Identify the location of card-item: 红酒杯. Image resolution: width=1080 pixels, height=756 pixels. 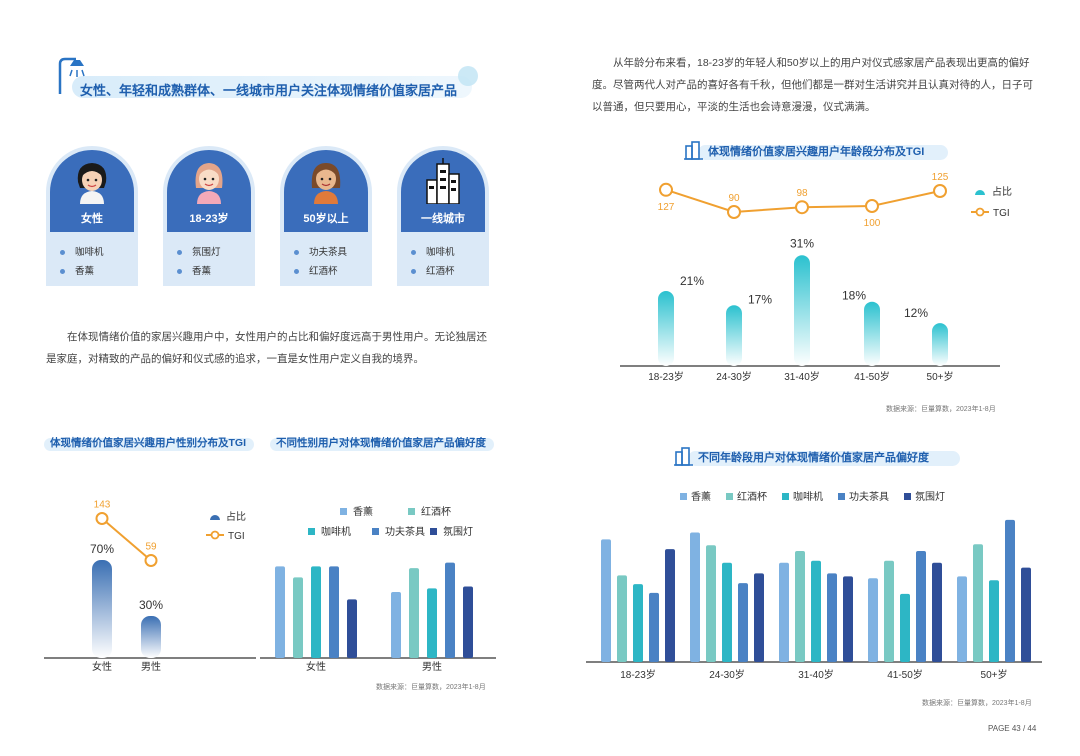
(316, 270).